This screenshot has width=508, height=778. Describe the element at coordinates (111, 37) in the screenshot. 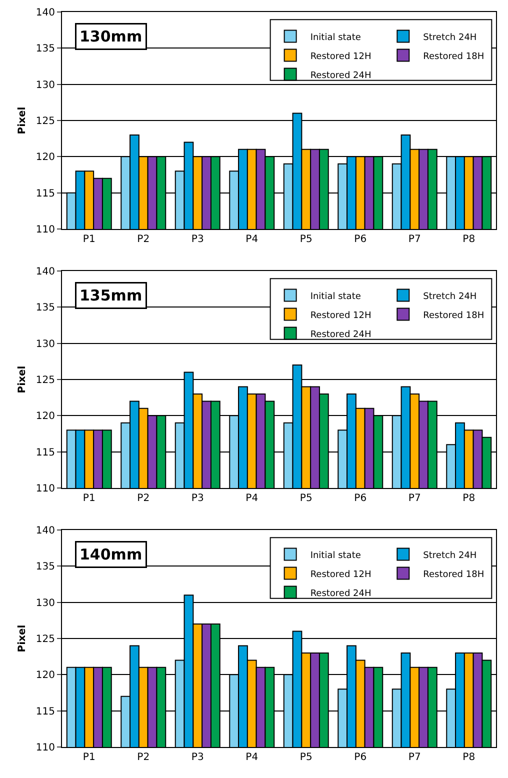

I see `annotation: 130mm` at that location.